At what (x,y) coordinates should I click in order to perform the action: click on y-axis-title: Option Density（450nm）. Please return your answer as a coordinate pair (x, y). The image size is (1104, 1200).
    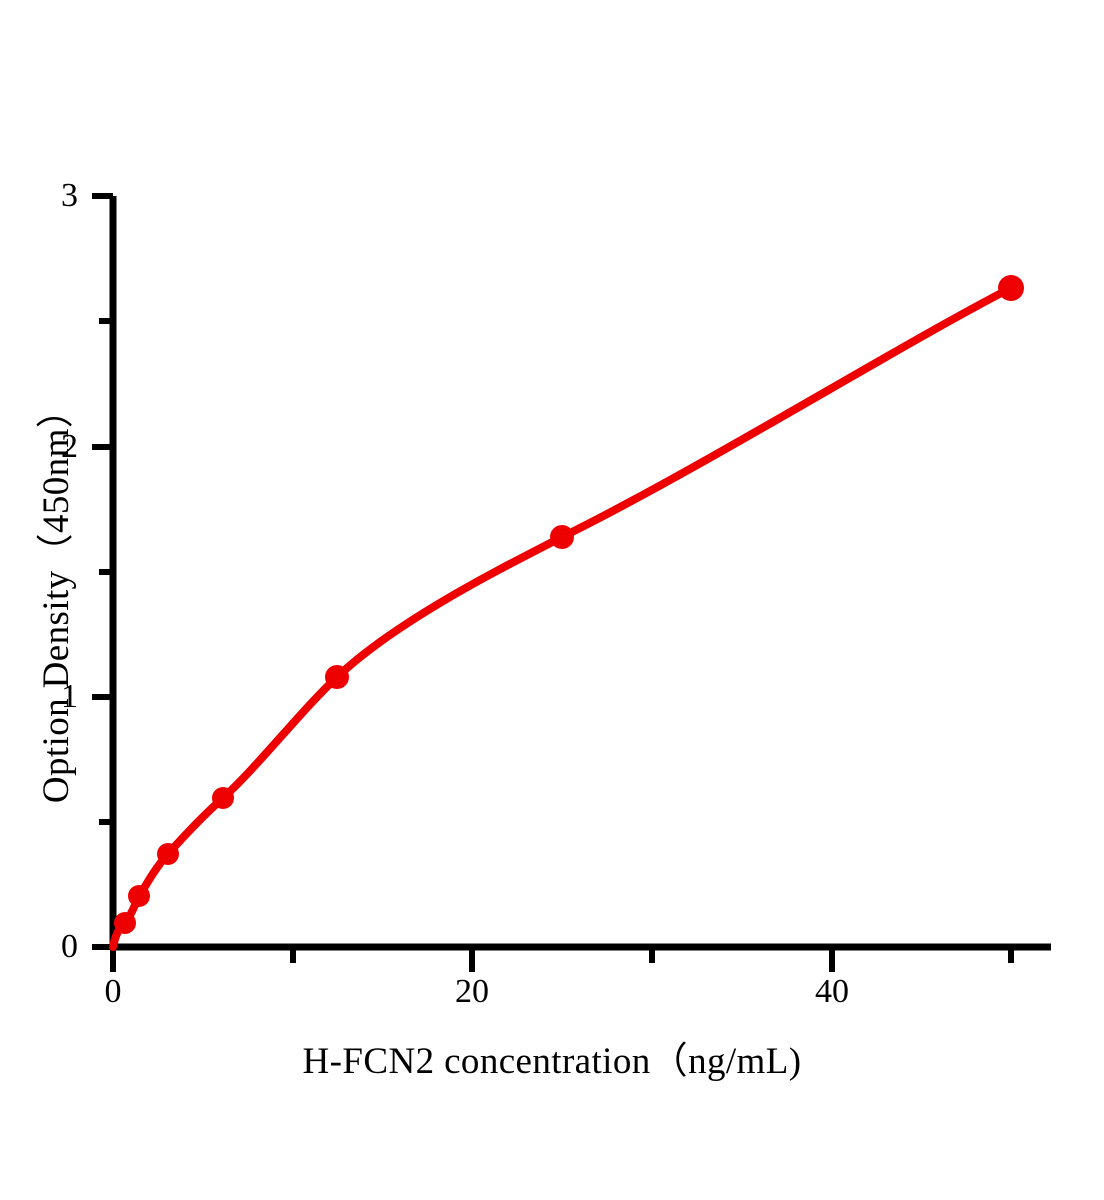
    Looking at the image, I should click on (56, 597).